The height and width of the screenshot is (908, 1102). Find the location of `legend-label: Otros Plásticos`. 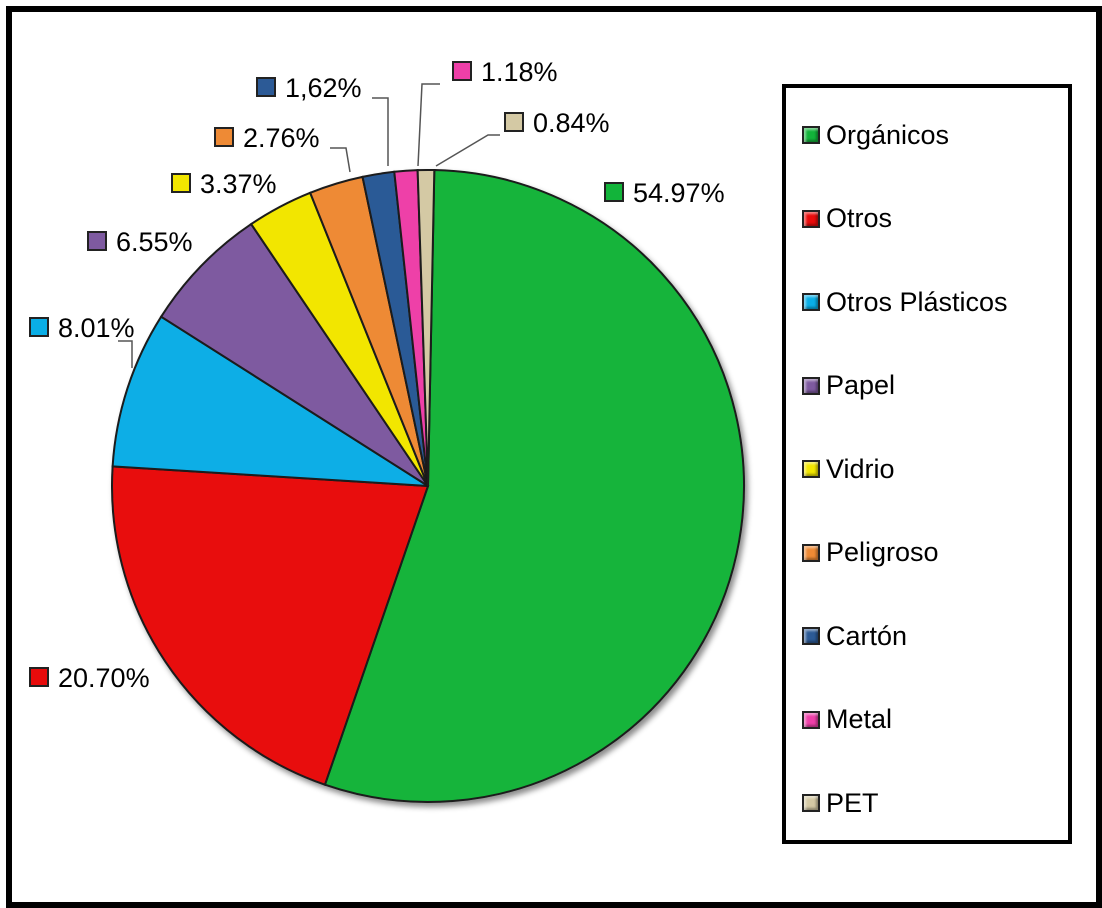

legend-label: Otros Plásticos is located at coordinates (917, 301).